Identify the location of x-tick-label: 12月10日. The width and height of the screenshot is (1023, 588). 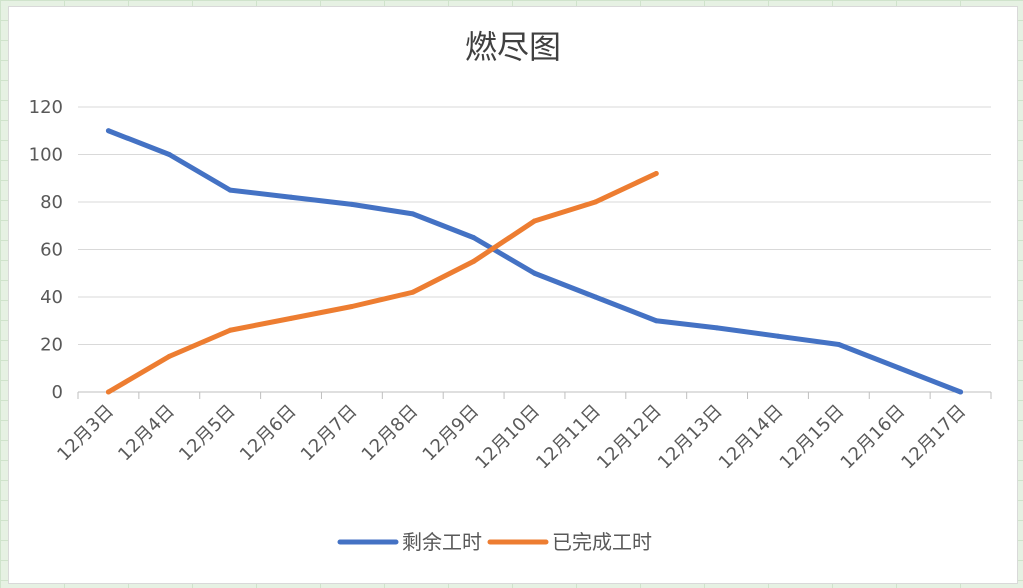
(507, 437).